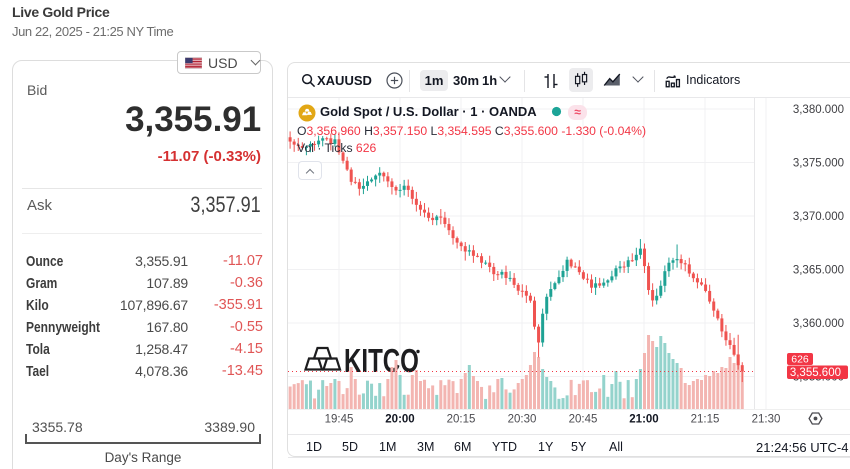 Image resolution: width=850 pixels, height=469 pixels. I want to click on svg-text: 3,380.000, so click(818, 110).